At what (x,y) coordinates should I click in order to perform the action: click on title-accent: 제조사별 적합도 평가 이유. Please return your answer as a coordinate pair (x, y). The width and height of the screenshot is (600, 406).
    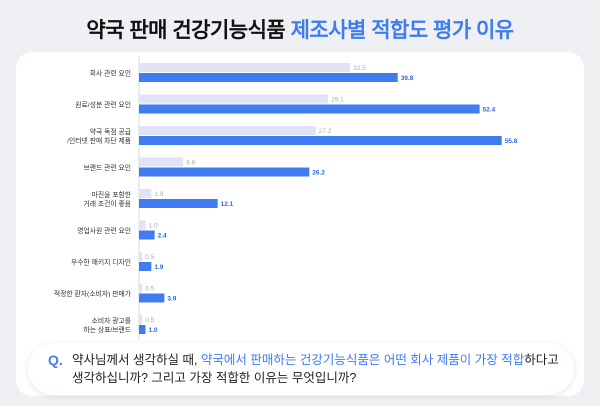
    Looking at the image, I should click on (402, 30).